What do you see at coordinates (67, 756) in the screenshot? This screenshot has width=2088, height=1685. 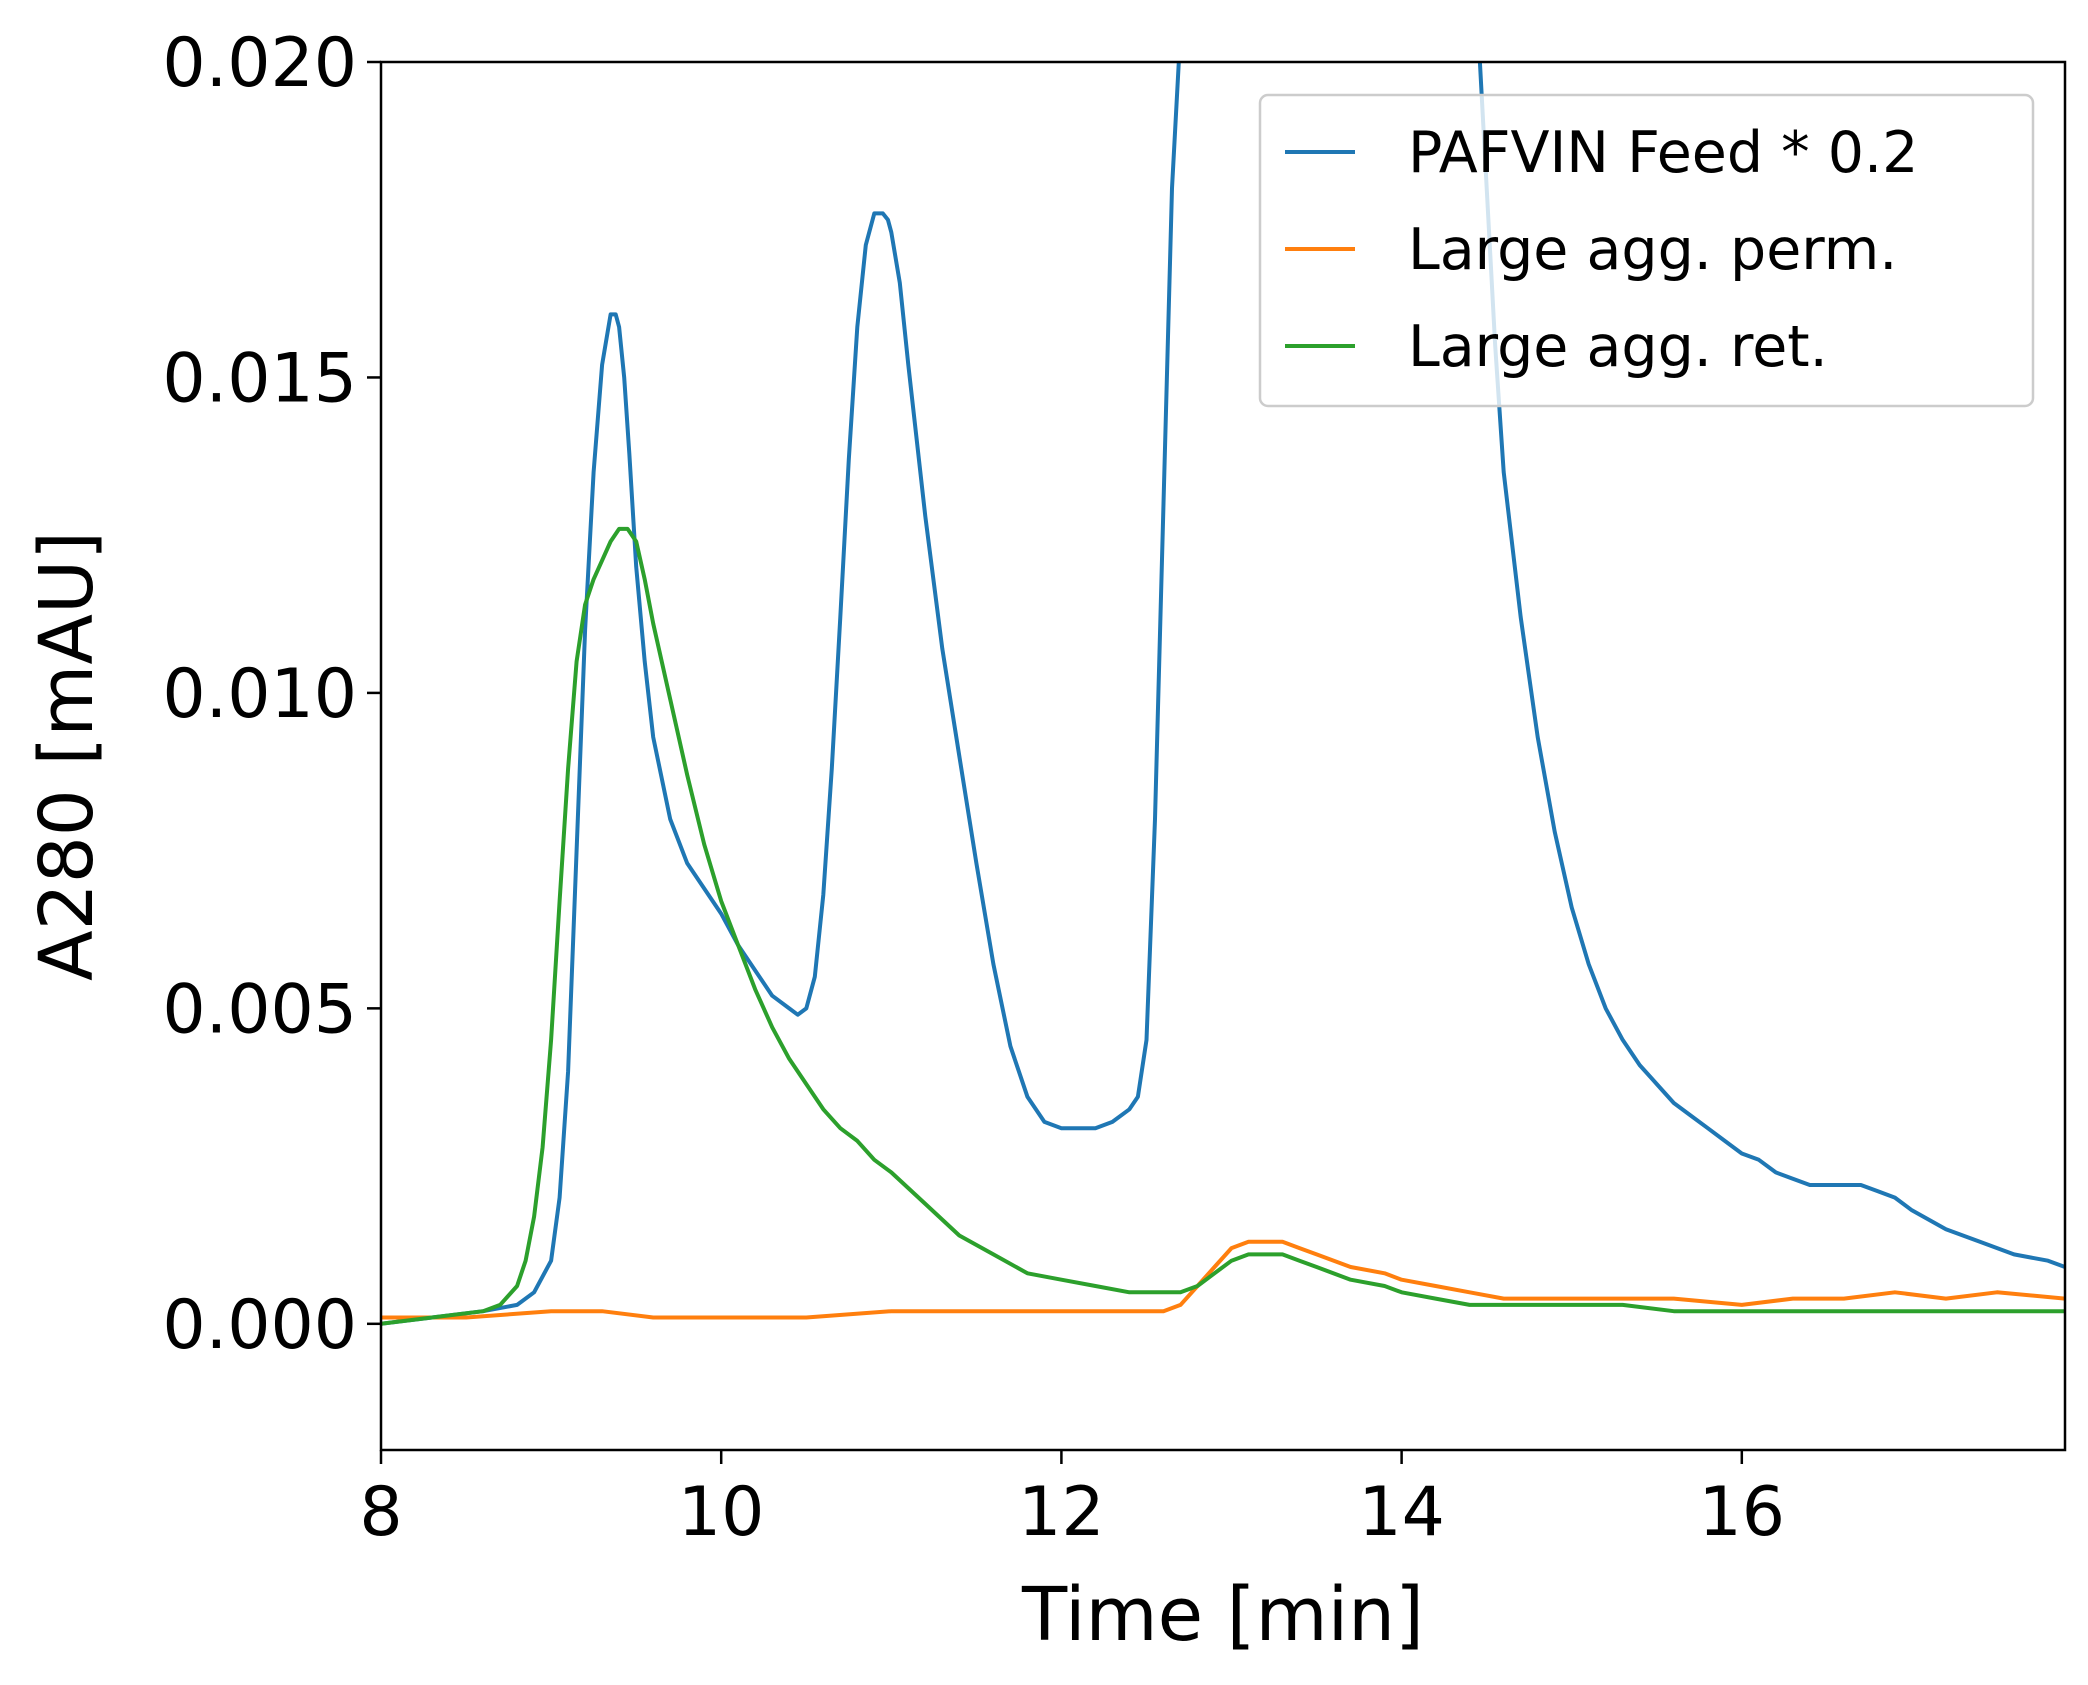 I see `y-axis-label: A280 [mAU]` at bounding box center [67, 756].